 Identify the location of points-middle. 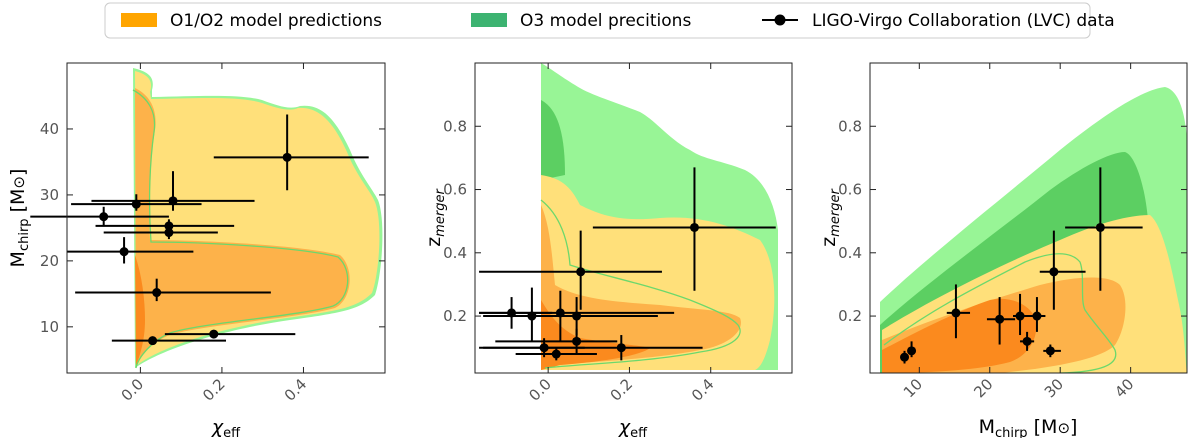
(627, 264).